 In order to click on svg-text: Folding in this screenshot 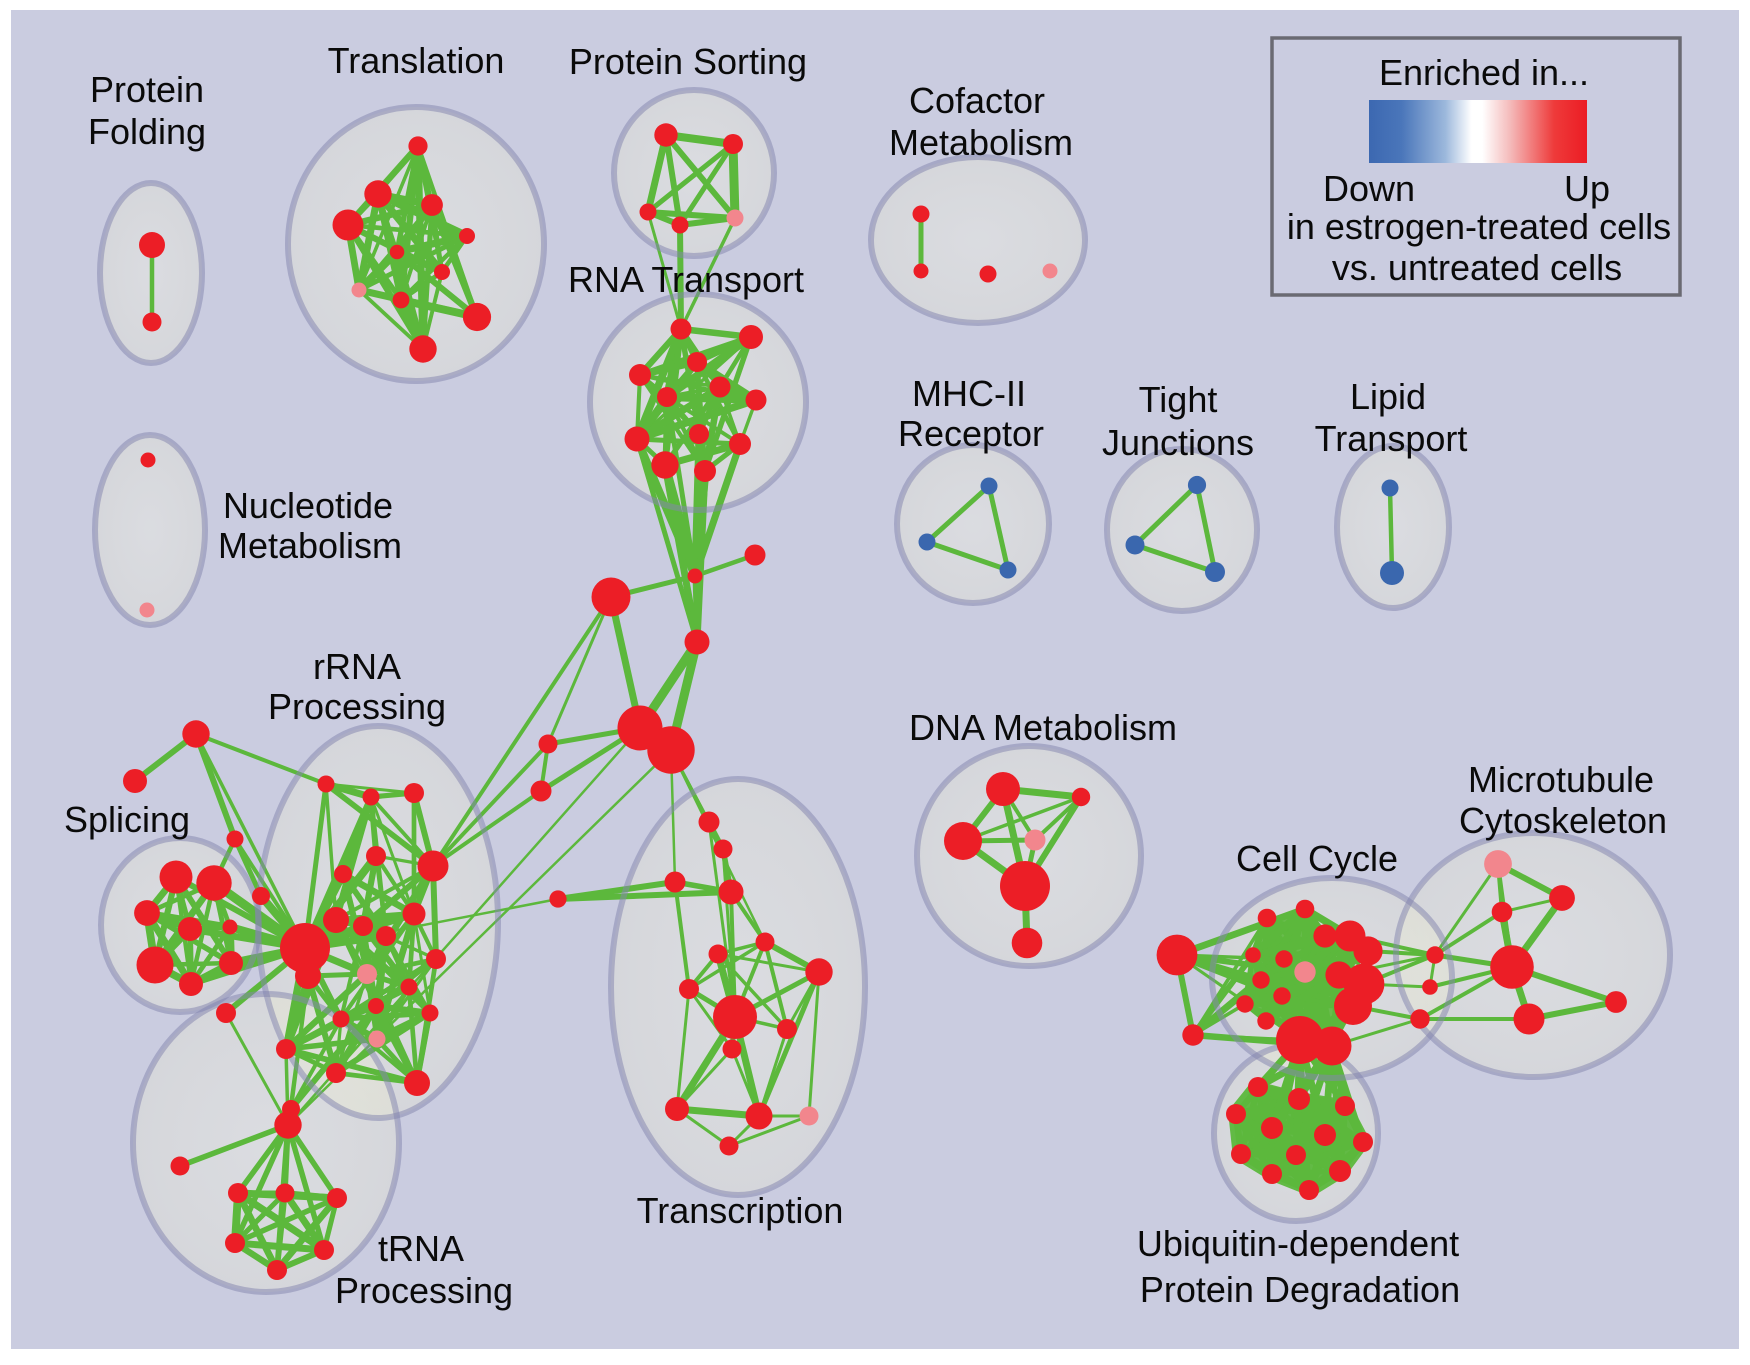, I will do `click(147, 131)`.